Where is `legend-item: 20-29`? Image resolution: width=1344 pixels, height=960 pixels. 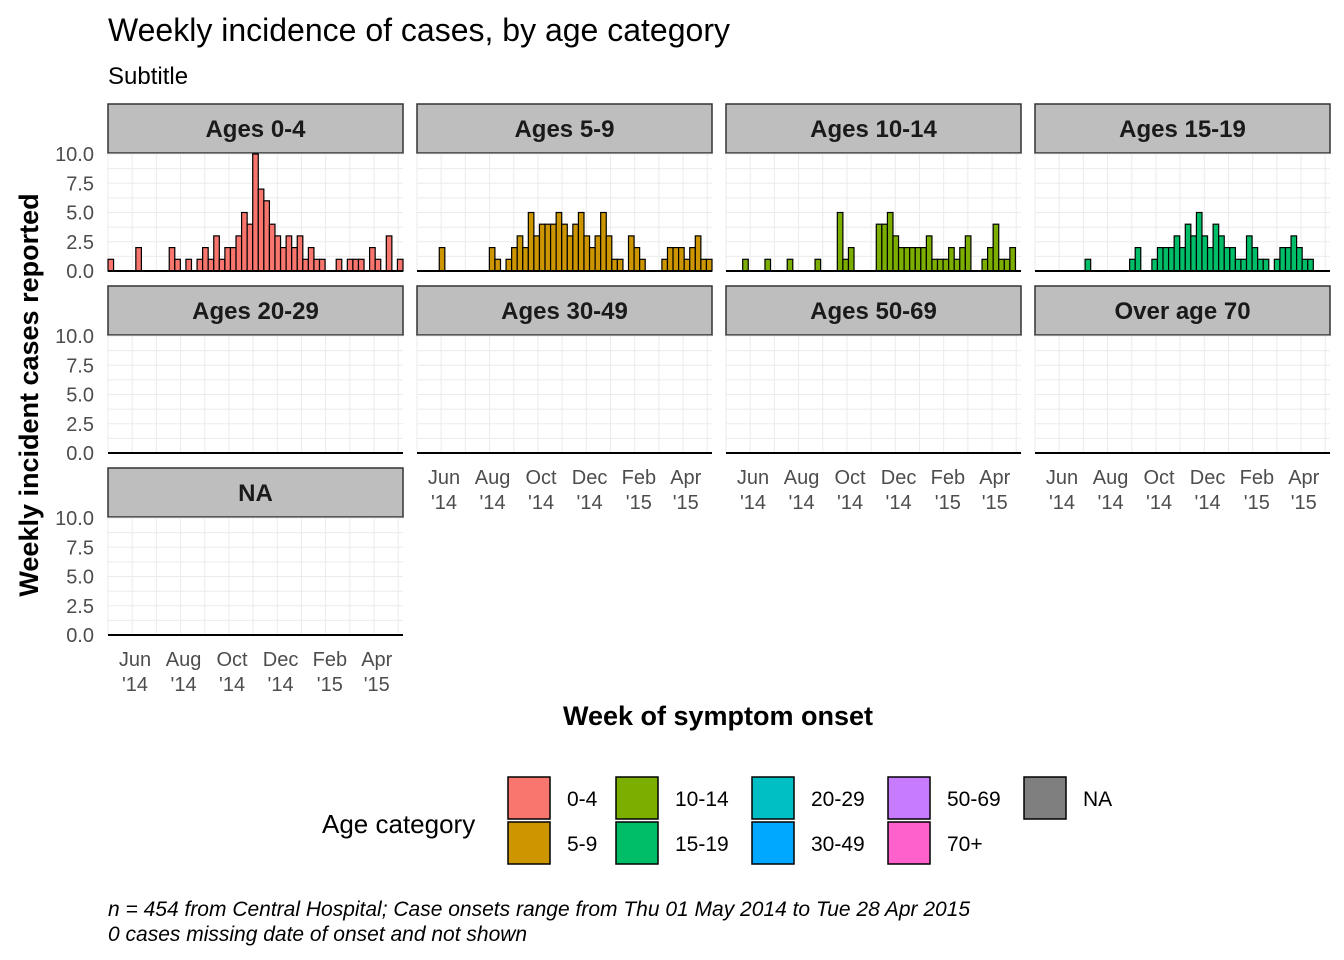
legend-item: 20-29 is located at coordinates (808, 798).